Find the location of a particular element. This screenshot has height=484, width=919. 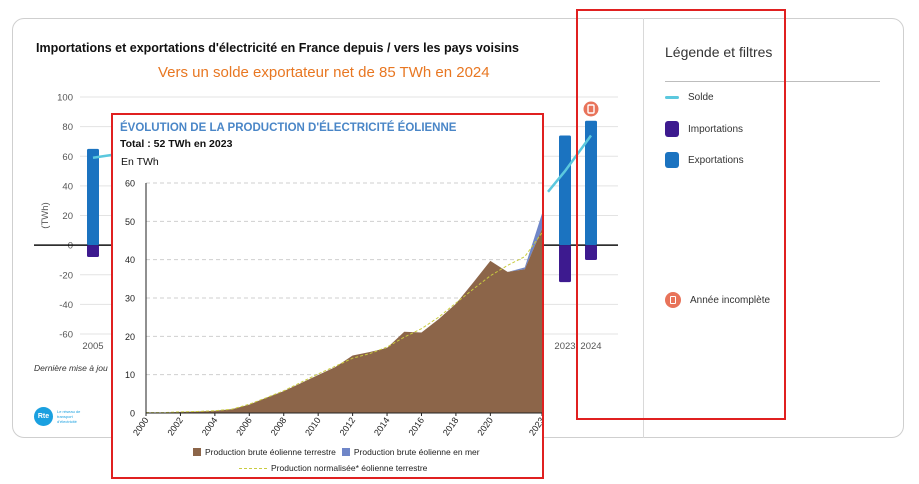

legend-item-solde: Solde is located at coordinates (689, 97).